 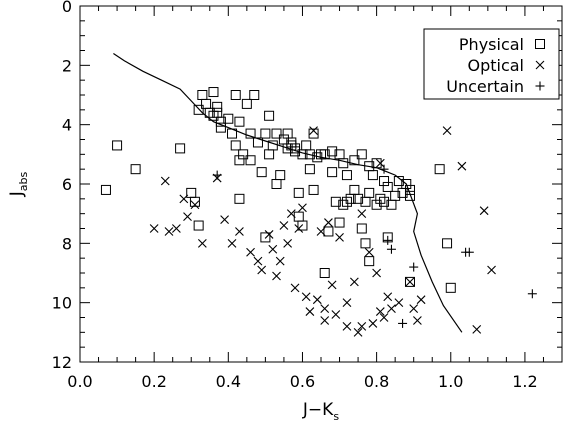 I want to click on y-tick-label: 0, so click(x=67, y=8).